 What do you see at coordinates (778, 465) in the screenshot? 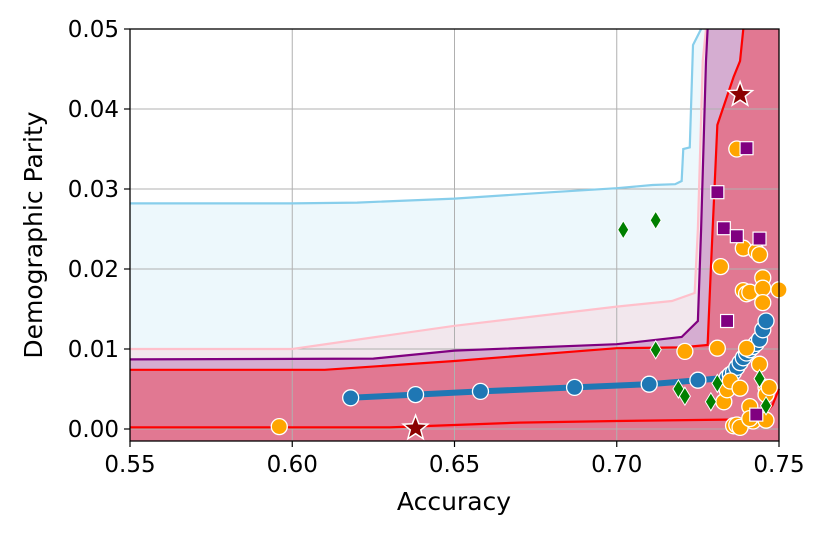
I see `x-tick-label: 0.75` at bounding box center [778, 465].